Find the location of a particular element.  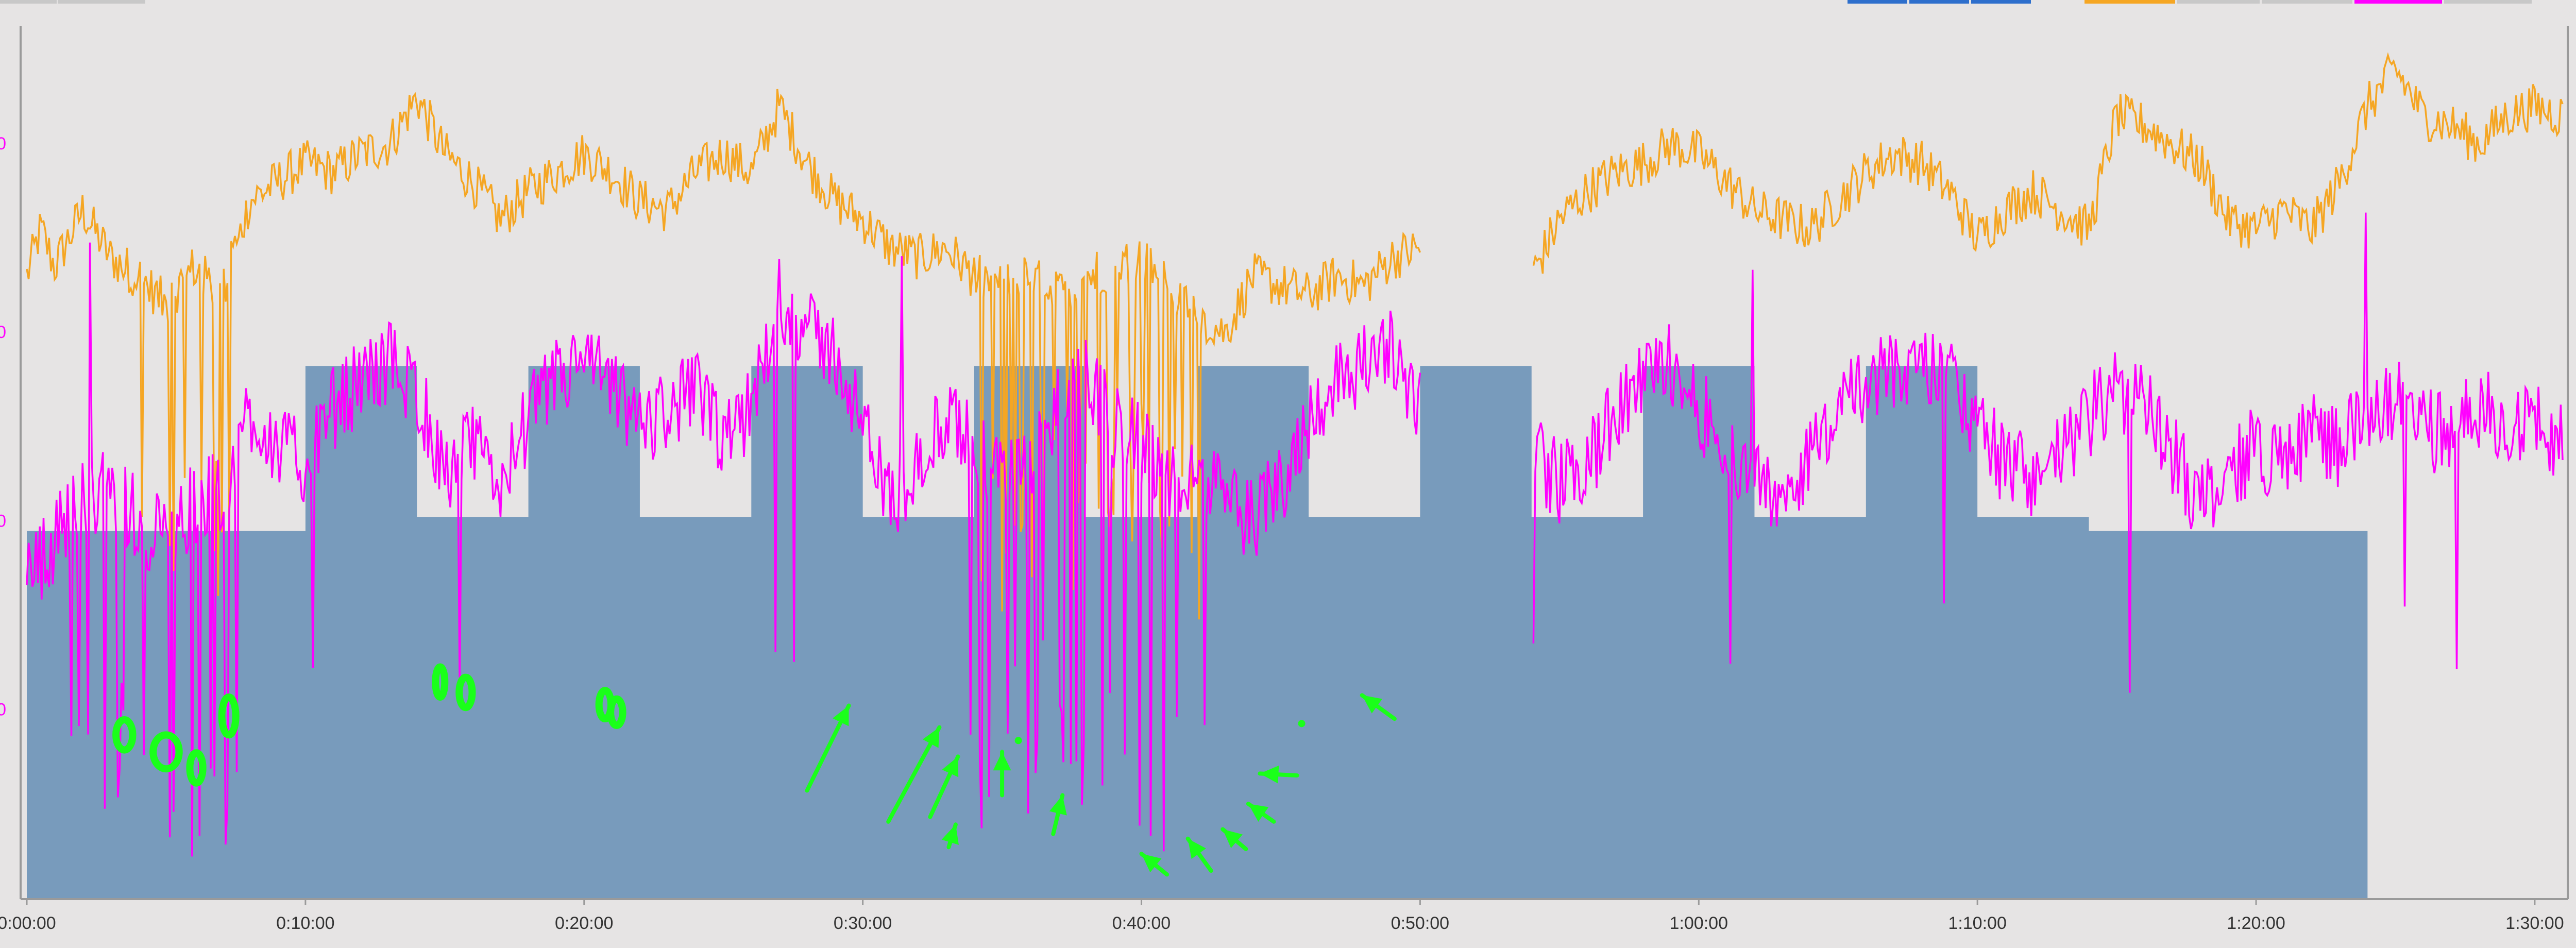

x-tick-label: 0:00:00 is located at coordinates (28, 923).